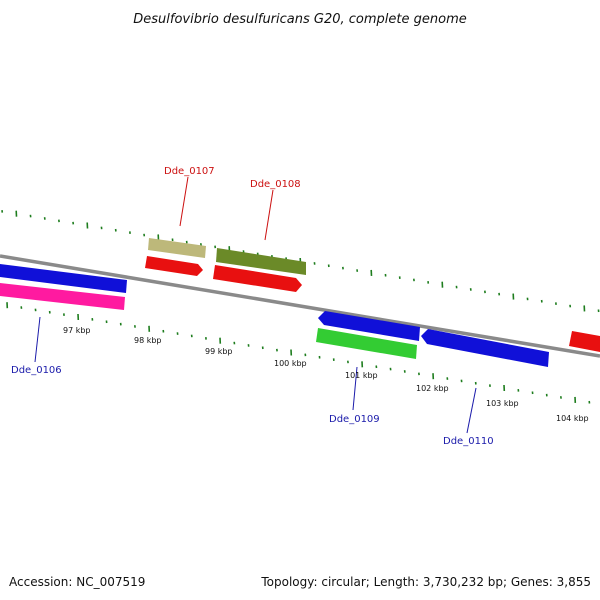 Image resolution: width=600 pixels, height=600 pixels. I want to click on kbp-label-104: 104 kbp, so click(572, 418).